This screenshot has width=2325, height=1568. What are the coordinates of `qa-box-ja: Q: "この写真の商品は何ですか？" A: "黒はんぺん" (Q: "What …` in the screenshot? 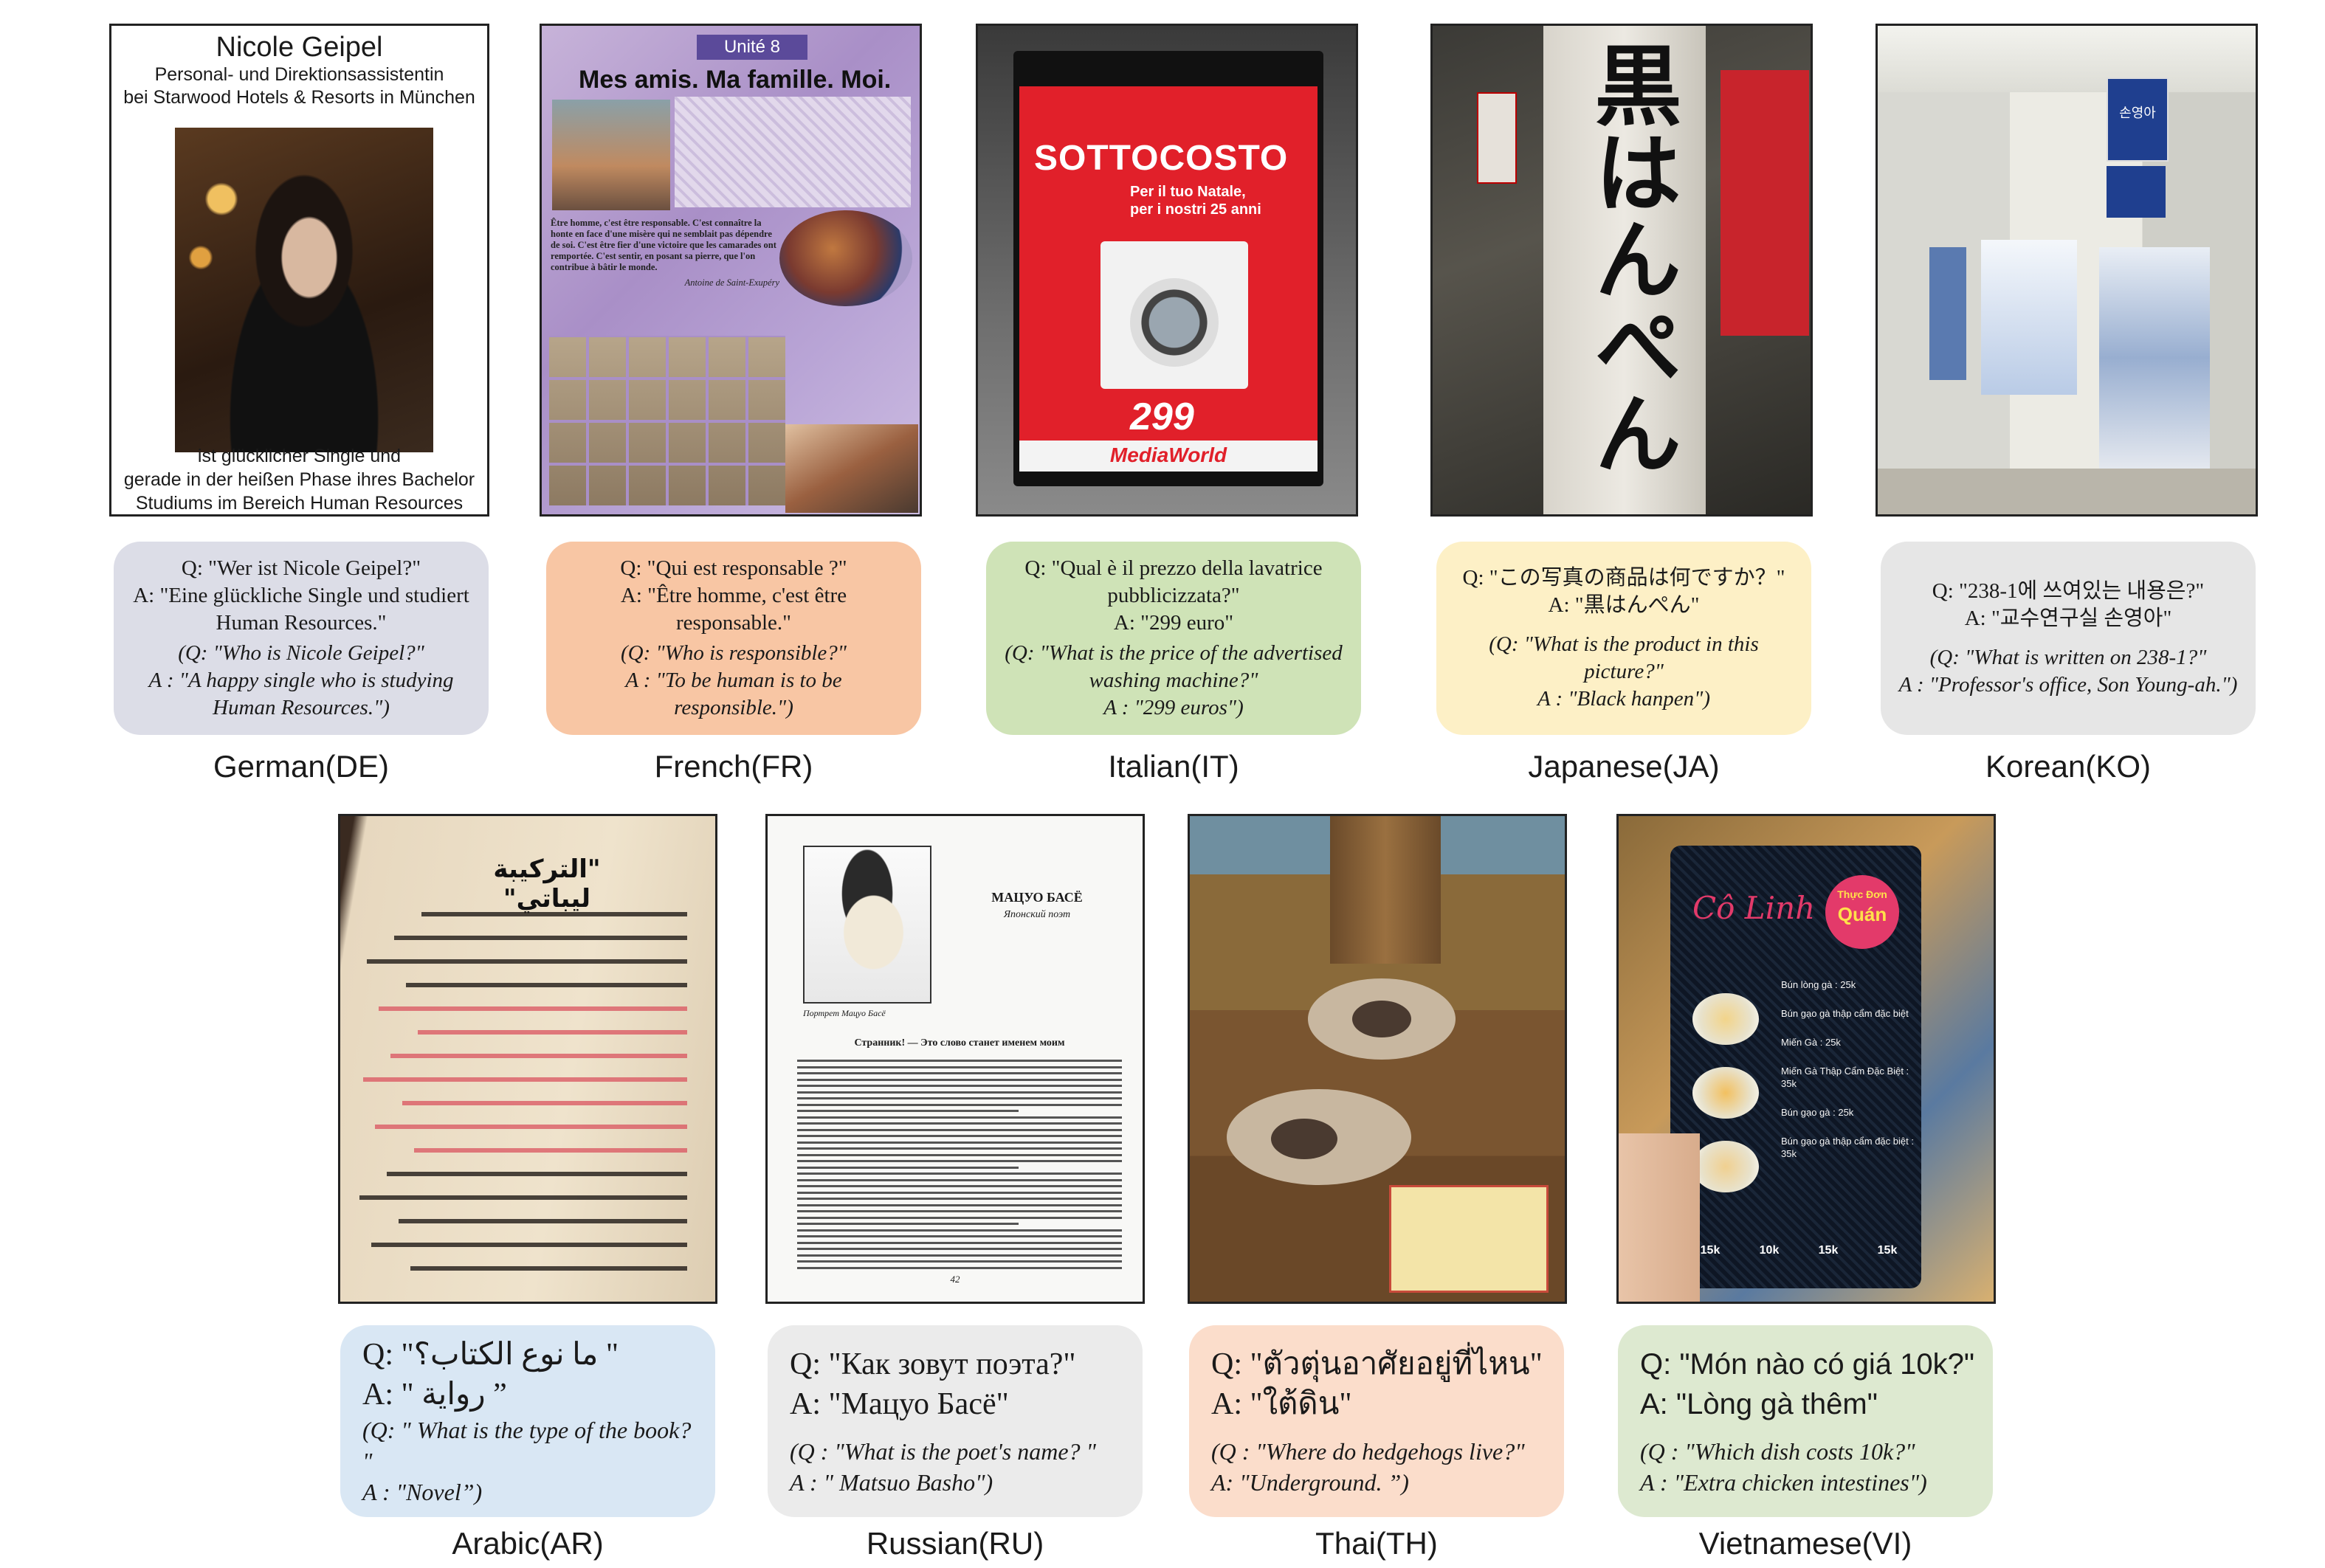 It's located at (1623, 638).